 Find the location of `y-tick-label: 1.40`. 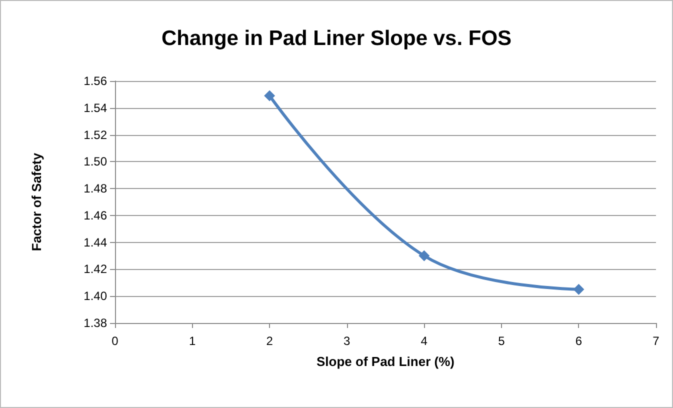

y-tick-label: 1.40 is located at coordinates (96, 296).